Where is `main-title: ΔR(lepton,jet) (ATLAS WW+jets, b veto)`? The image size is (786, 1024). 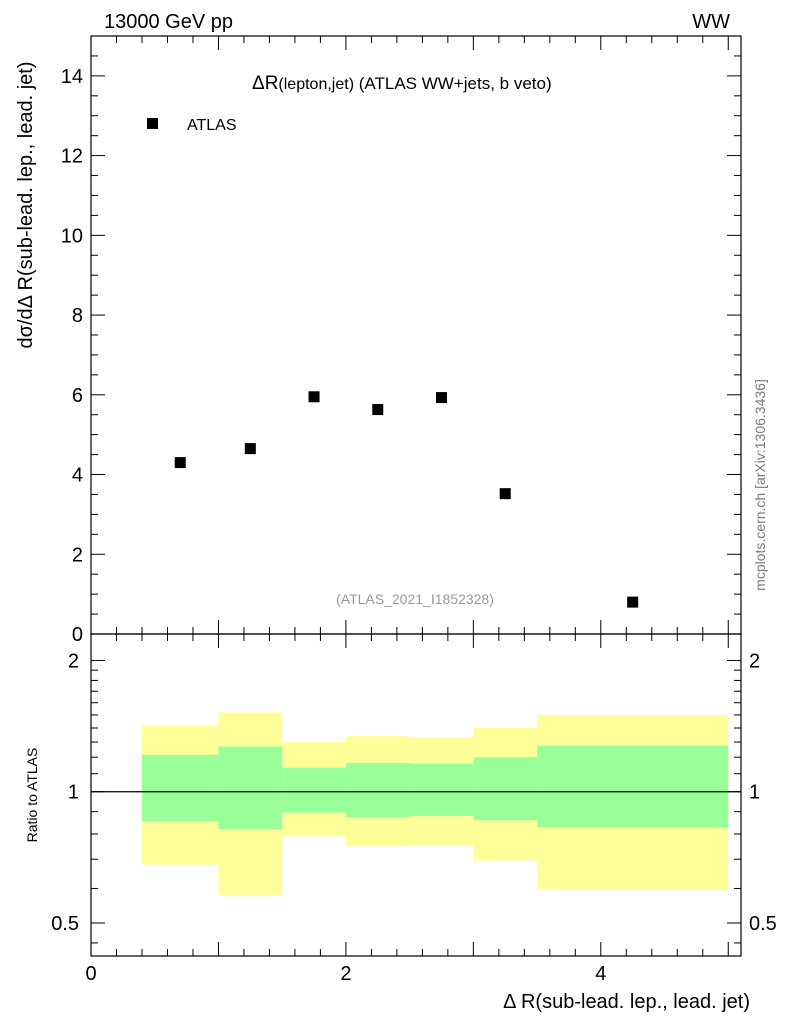 main-title: ΔR(lepton,jet) (ATLAS WW+jets, b veto) is located at coordinates (402, 83).